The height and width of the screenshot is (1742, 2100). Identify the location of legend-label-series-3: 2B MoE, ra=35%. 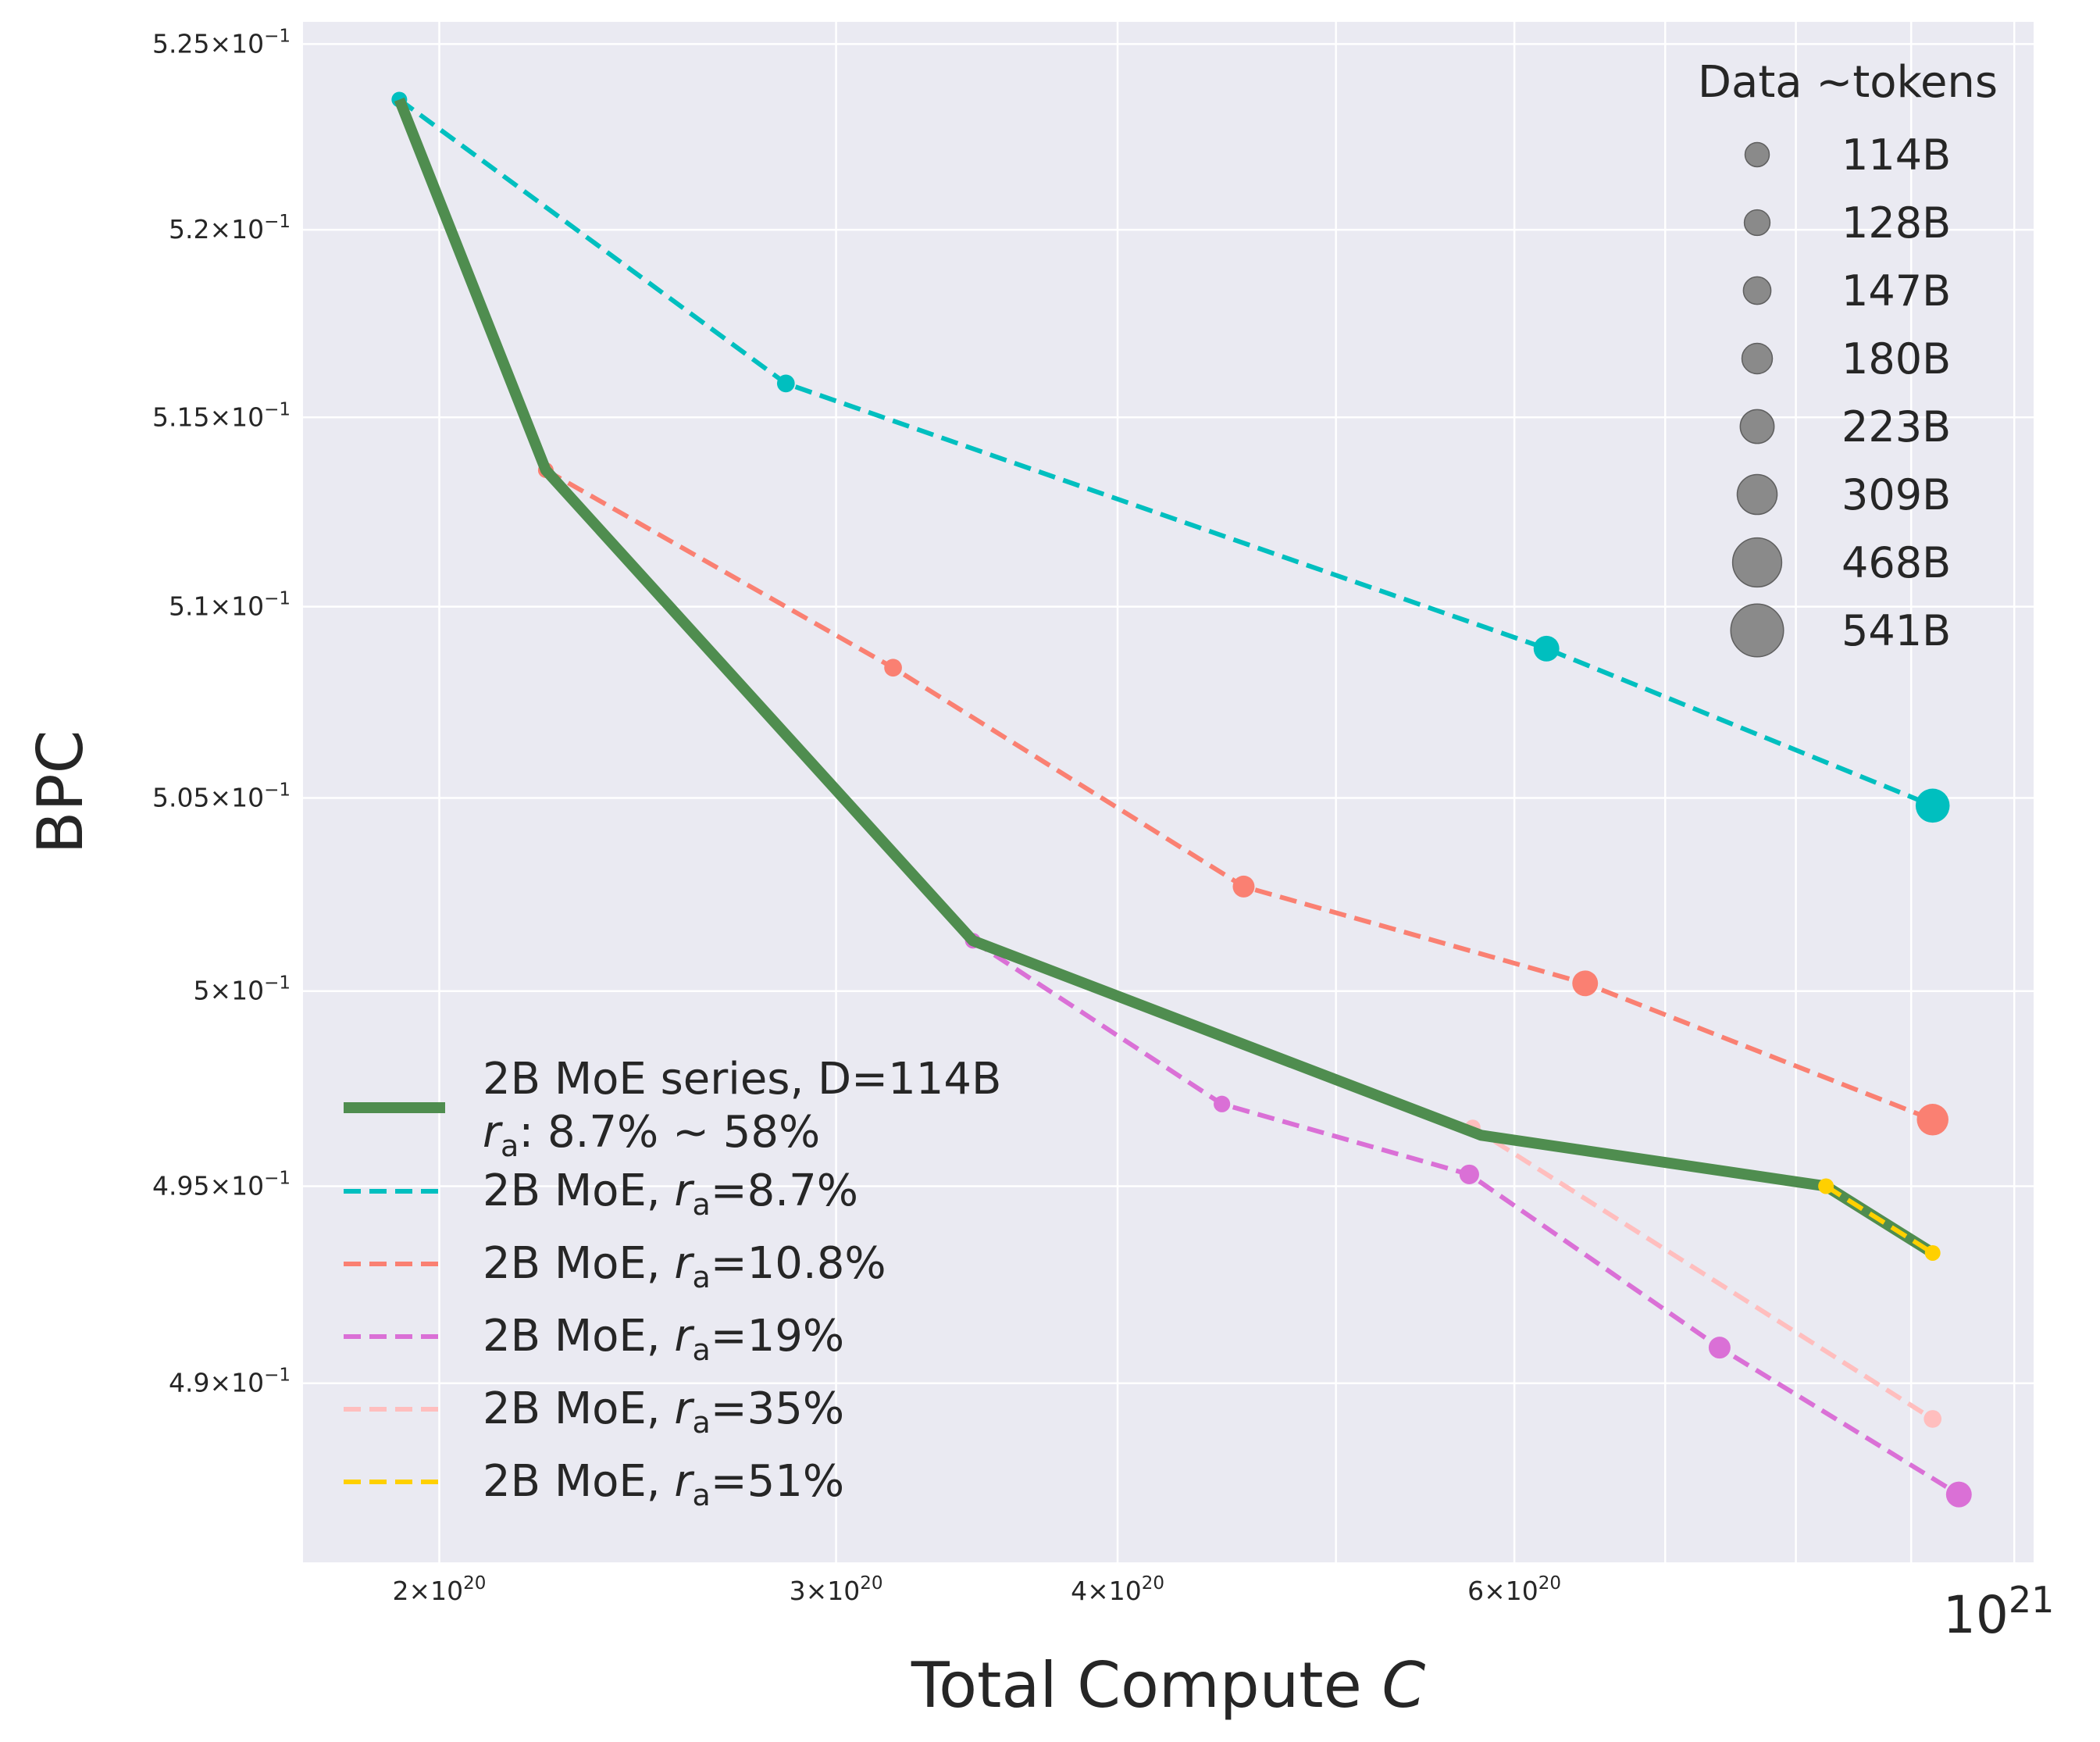
(664, 1412).